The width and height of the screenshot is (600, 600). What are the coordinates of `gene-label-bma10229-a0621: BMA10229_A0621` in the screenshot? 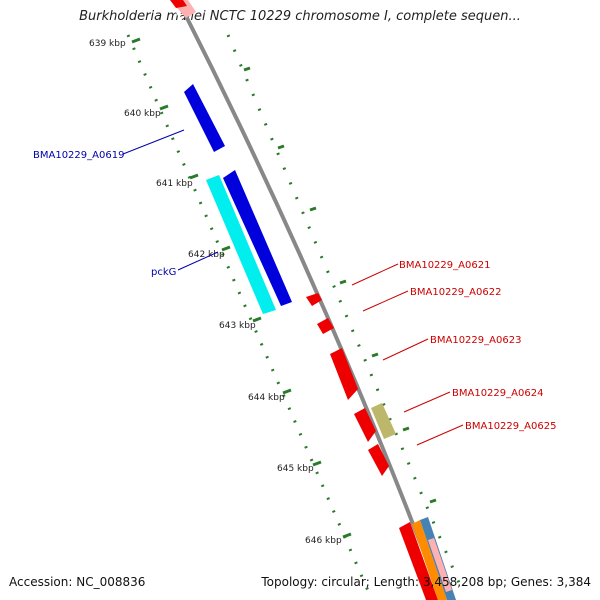 It's located at (444, 265).